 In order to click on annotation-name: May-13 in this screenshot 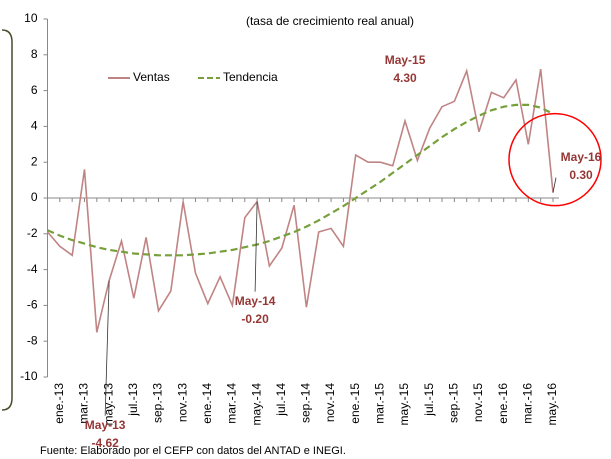, I will do `click(105, 425)`.